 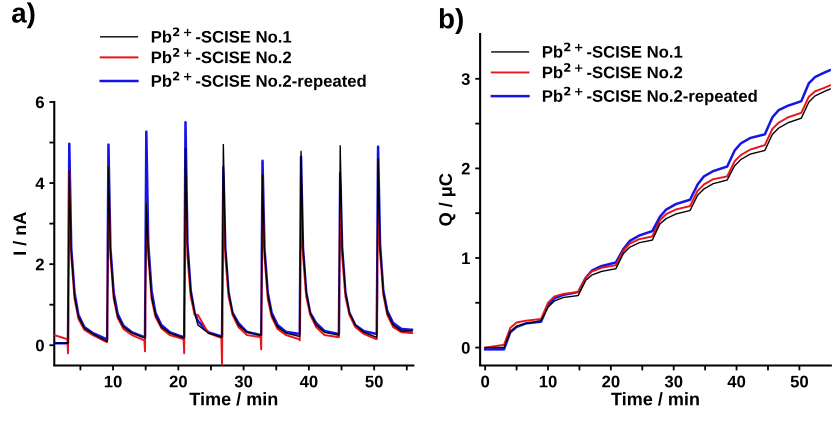 What do you see at coordinates (447, 200) in the screenshot?
I see `y-axis-title: Q / μC` at bounding box center [447, 200].